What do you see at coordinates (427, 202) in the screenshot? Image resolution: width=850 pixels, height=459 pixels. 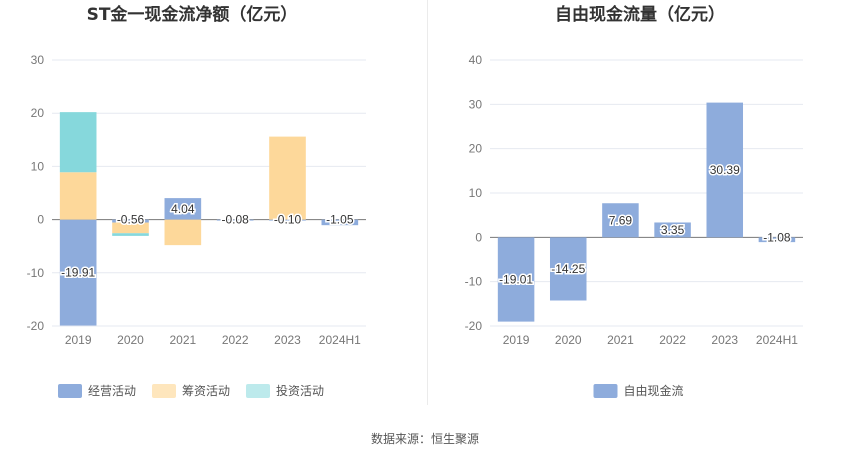 I see `panel-divider` at bounding box center [427, 202].